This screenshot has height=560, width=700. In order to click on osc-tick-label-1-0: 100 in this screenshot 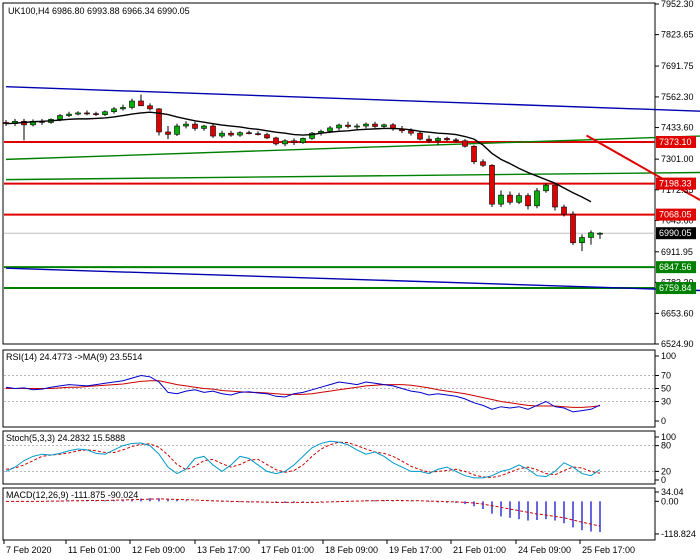, I will do `click(668, 356)`.